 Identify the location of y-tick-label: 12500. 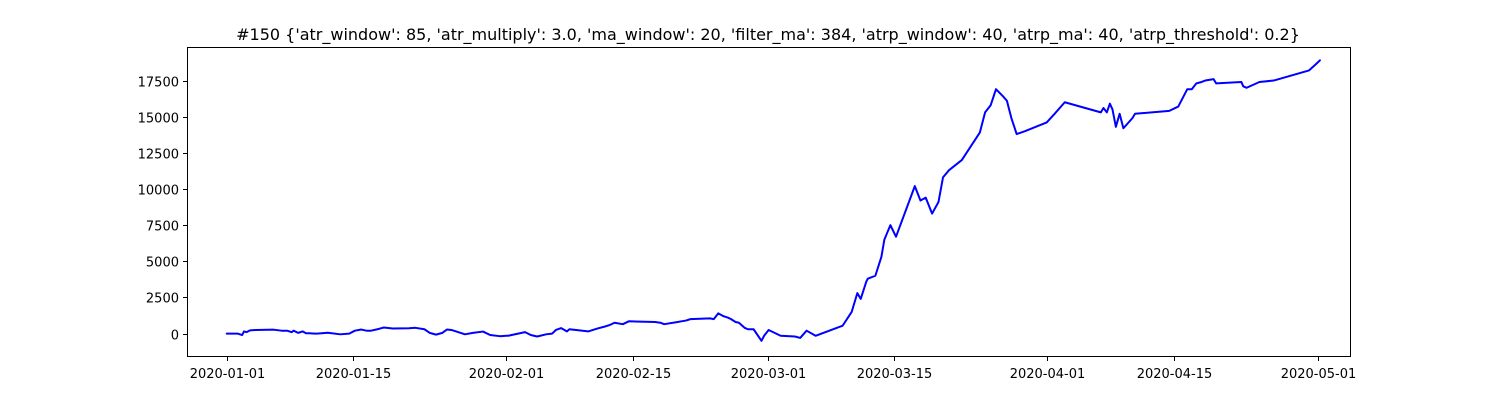
(158, 155).